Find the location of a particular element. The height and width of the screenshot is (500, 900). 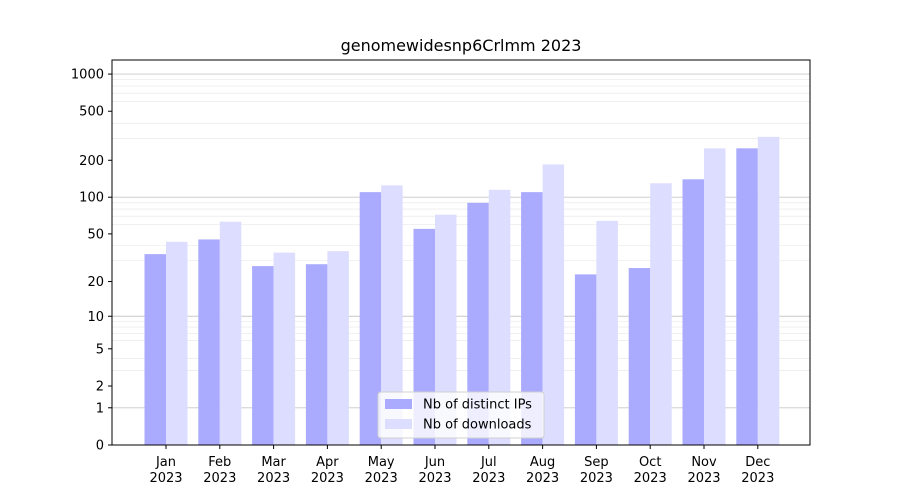

y-axis: 0 1 2 5 10 20 50 100 200 500 1000 is located at coordinates (91, 261).